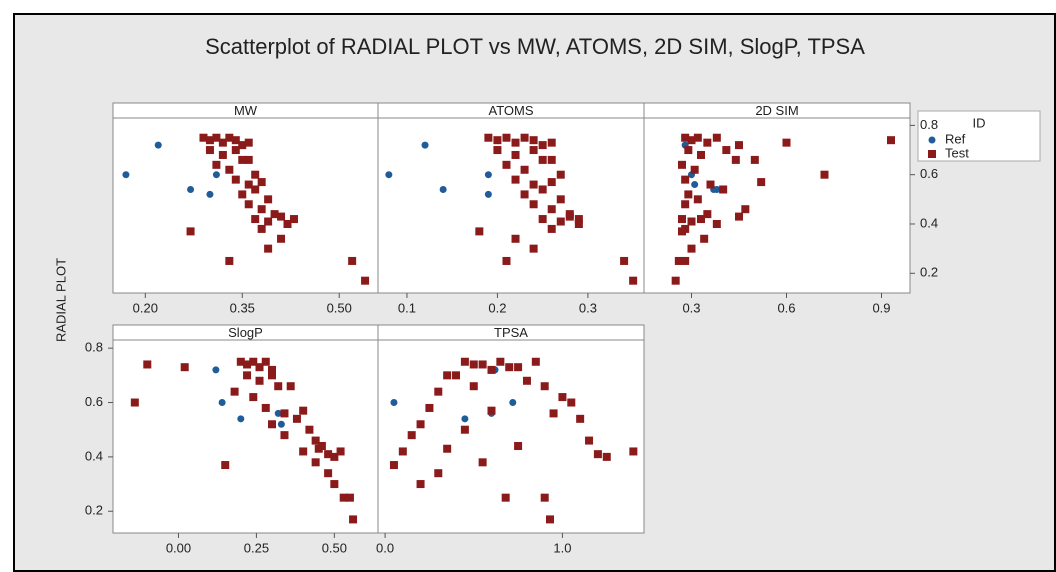 Image resolution: width=1056 pixels, height=572 pixels. What do you see at coordinates (929, 124) in the screenshot?
I see `y-tick-label: 0.8` at bounding box center [929, 124].